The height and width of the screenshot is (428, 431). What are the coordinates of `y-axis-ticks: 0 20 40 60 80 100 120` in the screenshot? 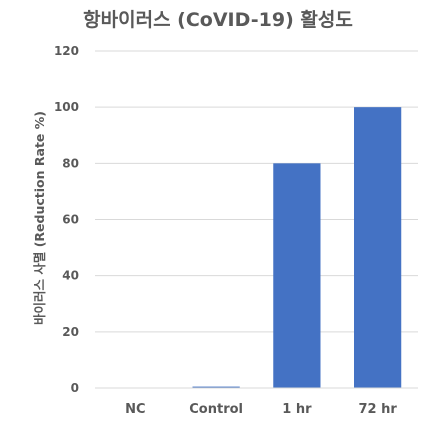 It's located at (66, 219).